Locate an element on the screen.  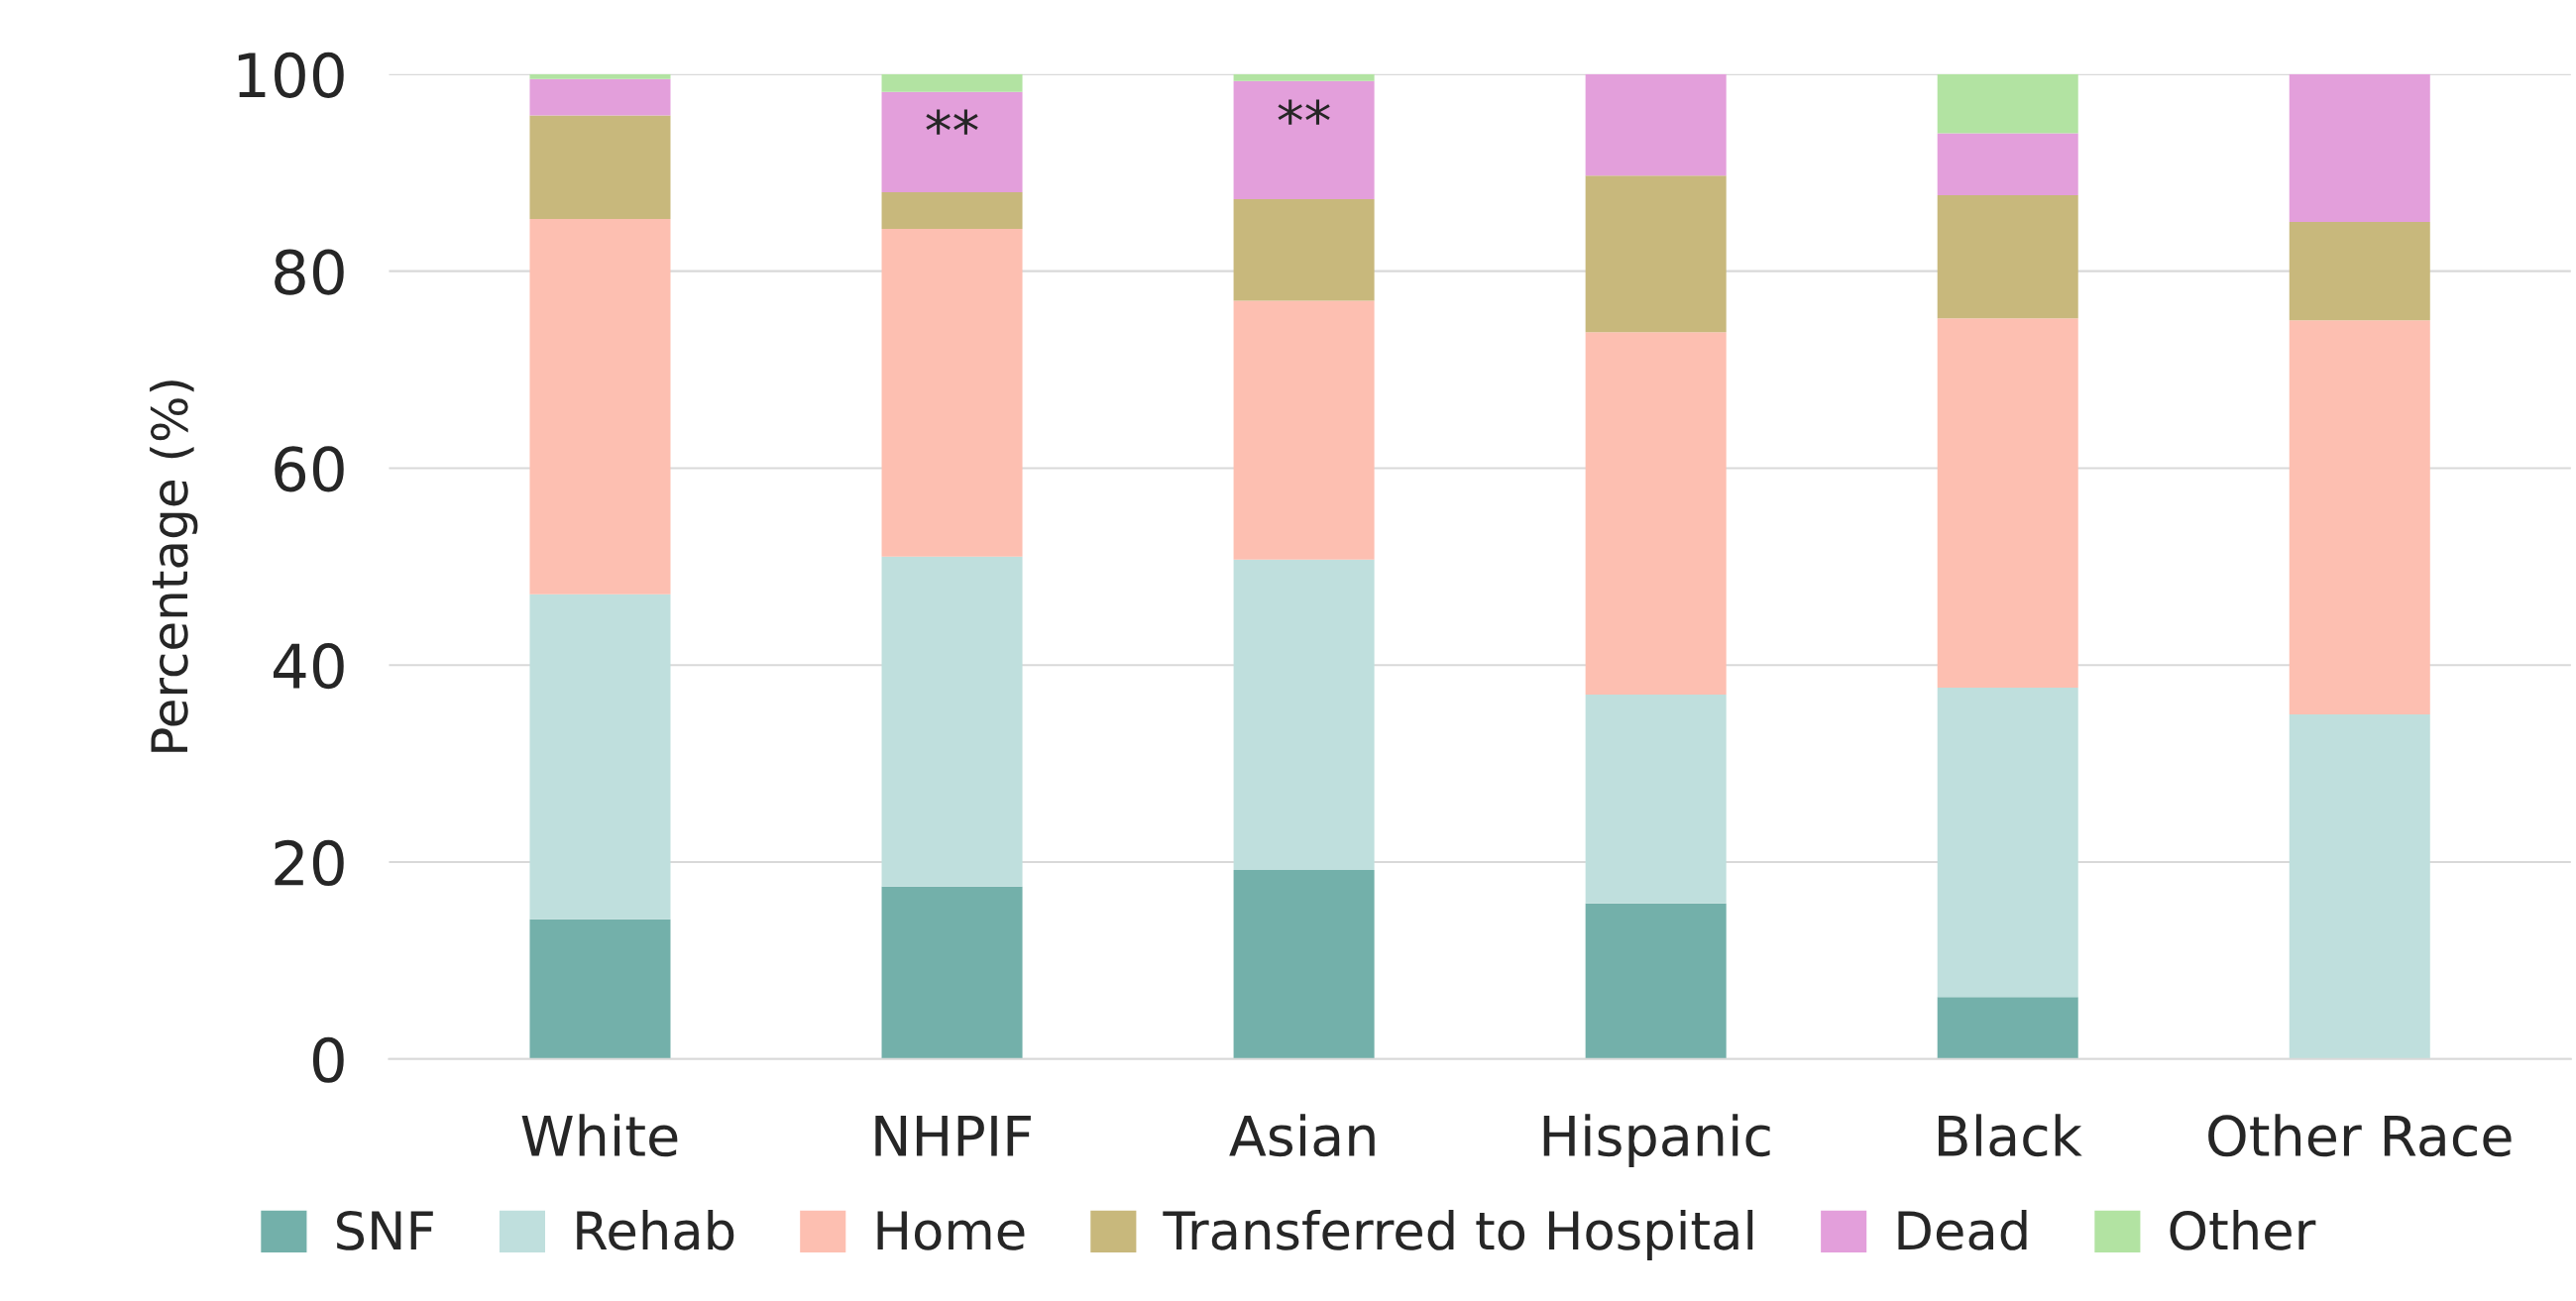
legend-label: Rehab is located at coordinates (655, 1229).